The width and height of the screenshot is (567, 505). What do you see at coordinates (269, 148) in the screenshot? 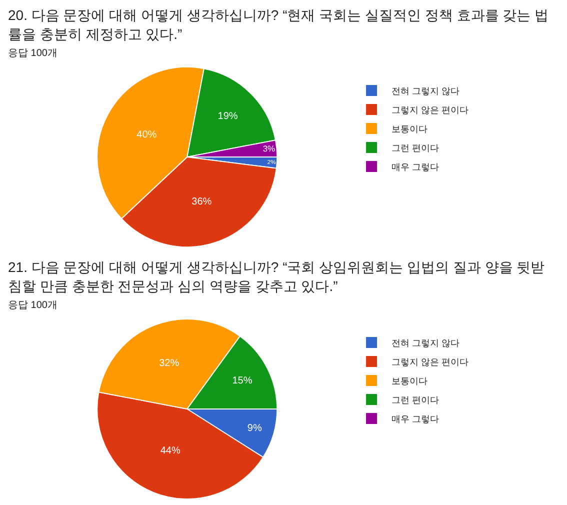
I see `data-label: 3%` at bounding box center [269, 148].